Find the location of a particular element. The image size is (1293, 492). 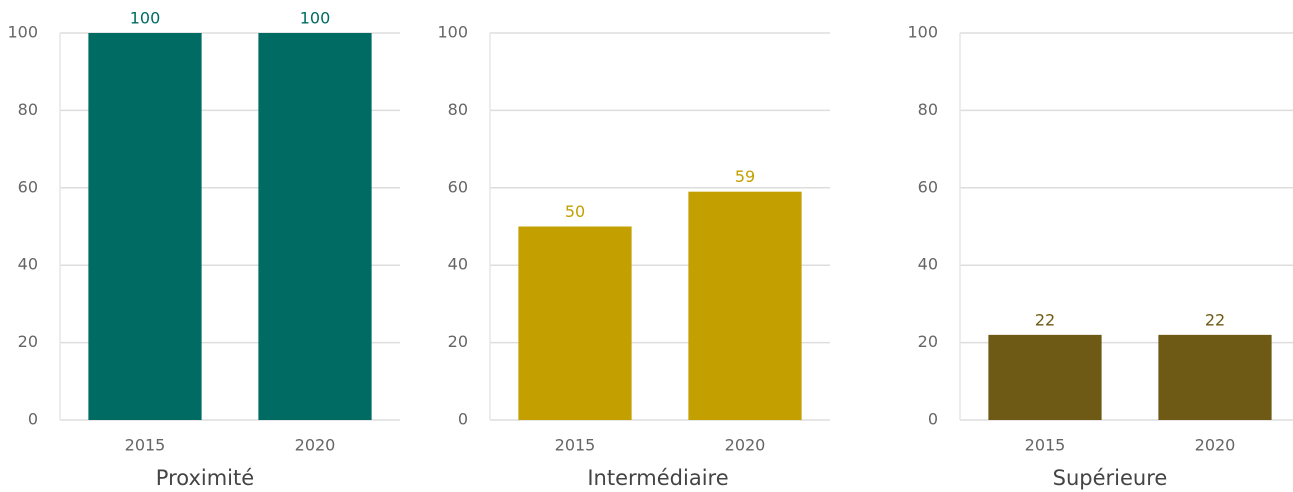

value-label: 59 is located at coordinates (745, 176).